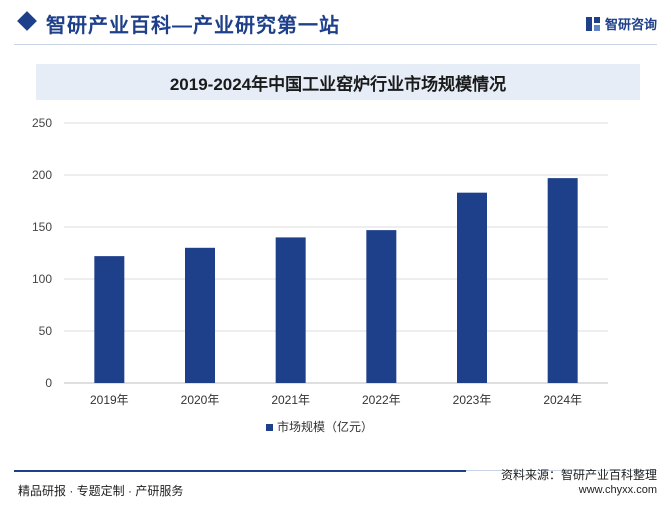 The image size is (671, 512). What do you see at coordinates (630, 24) in the screenshot?
I see `brand-name: 智研咨询` at bounding box center [630, 24].